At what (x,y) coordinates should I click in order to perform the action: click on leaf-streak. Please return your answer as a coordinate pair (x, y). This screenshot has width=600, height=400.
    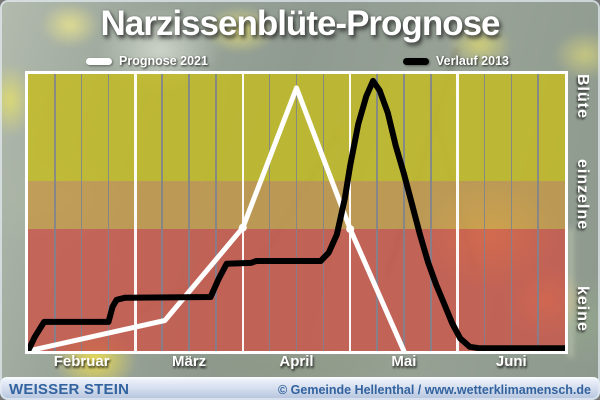
    Looking at the image, I should click on (570, 293).